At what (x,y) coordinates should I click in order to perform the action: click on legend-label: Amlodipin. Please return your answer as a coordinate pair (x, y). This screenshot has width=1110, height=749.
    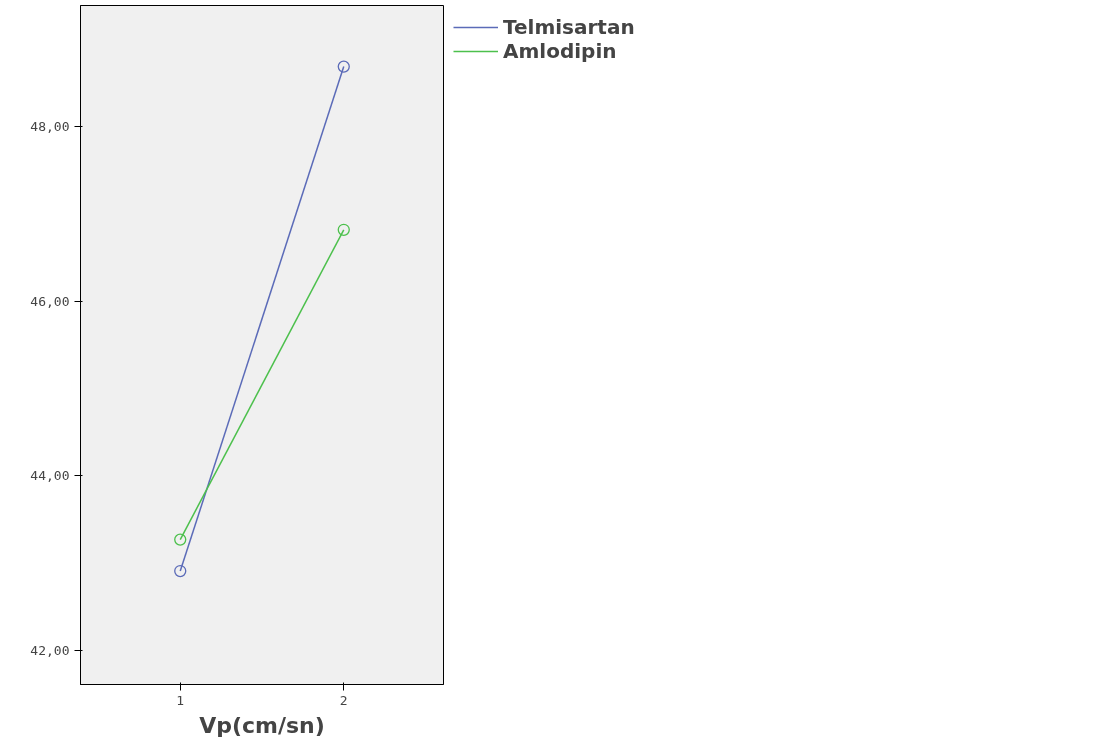
    Looking at the image, I should click on (560, 51).